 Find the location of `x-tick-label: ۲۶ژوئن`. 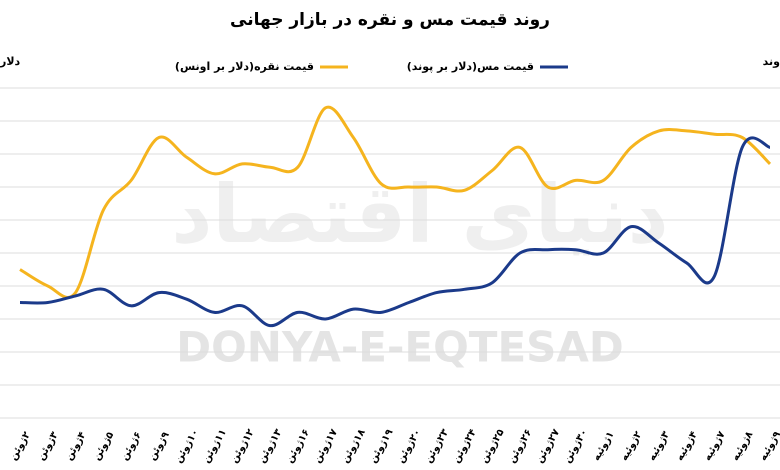

x-tick-label: ۲۶ژوئن is located at coordinates (520, 446).